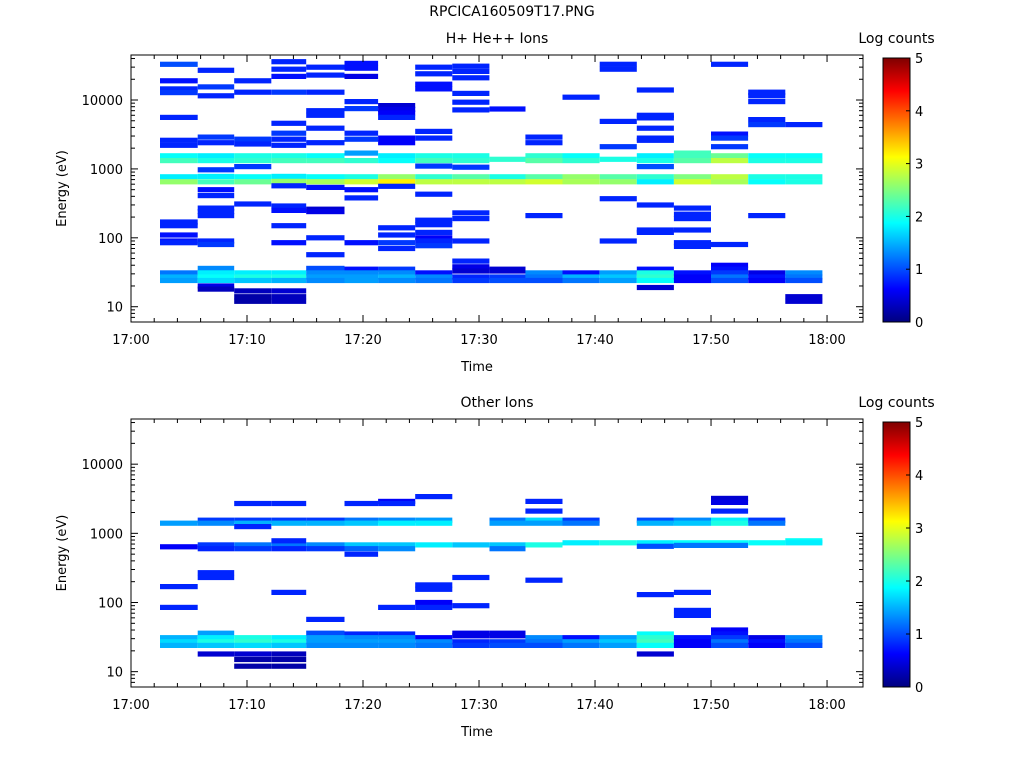 The image size is (1024, 768). Describe the element at coordinates (919, 112) in the screenshot. I see `colorbar-tick-label: 4` at that location.